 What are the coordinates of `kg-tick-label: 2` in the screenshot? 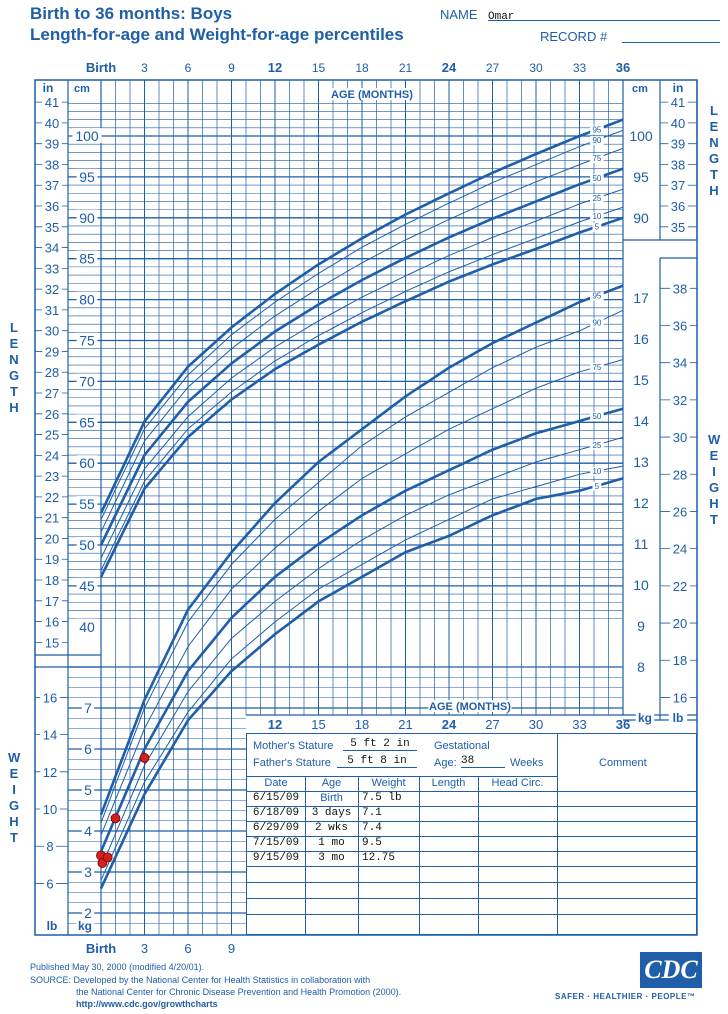 It's located at (88, 913).